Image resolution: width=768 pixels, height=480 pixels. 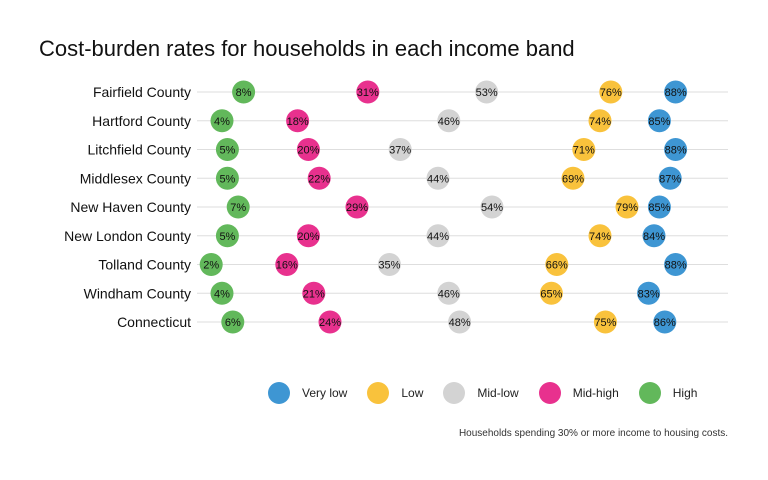 I want to click on category-label: Middlesex County, so click(x=135, y=178).